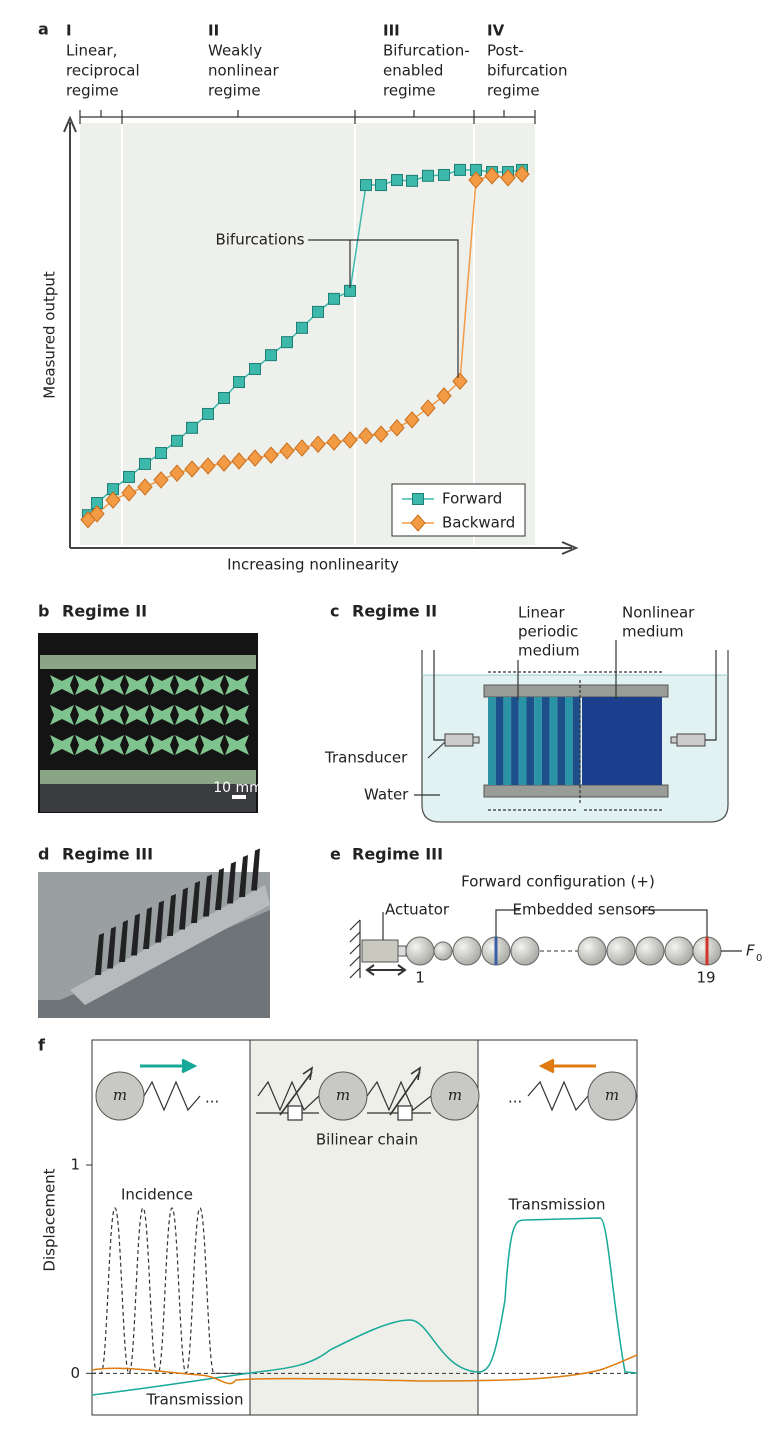 This screenshot has width=770, height=1440. What do you see at coordinates (750, 951) in the screenshot?
I see `force-label: F` at bounding box center [750, 951].